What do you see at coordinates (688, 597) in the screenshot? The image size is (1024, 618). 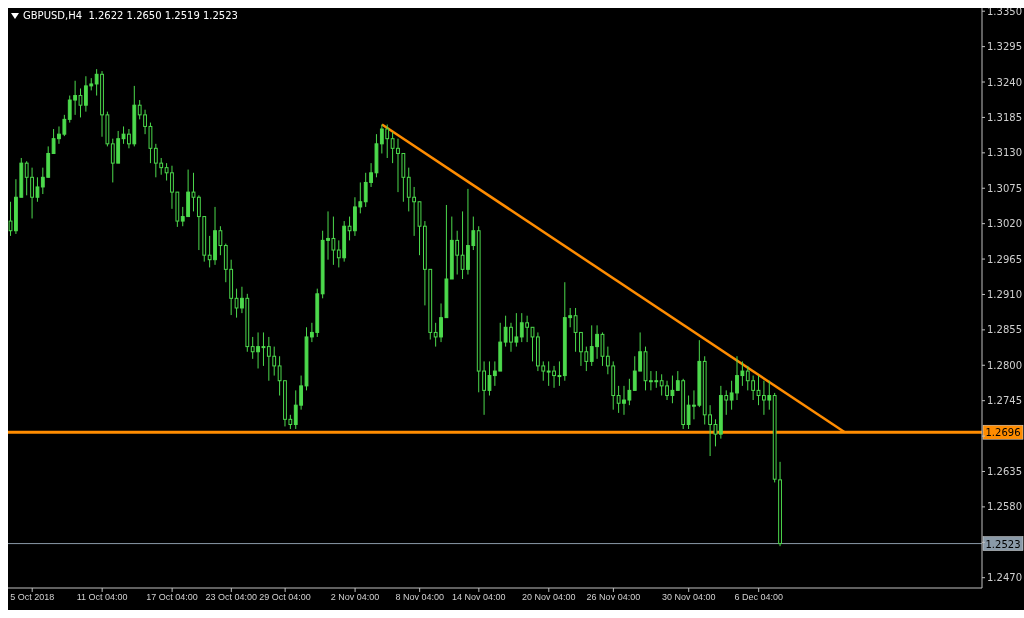 I see `x-tick-label: 30 Nov 04:00` at bounding box center [688, 597].